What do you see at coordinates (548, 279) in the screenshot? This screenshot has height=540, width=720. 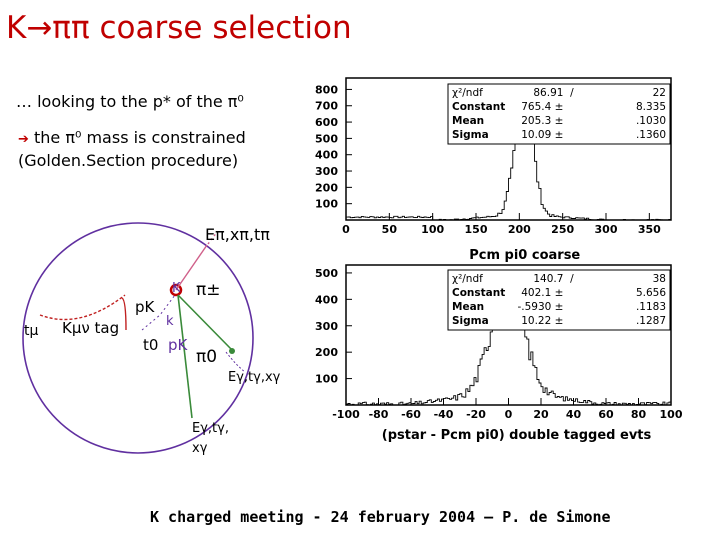 I see `stats-value: 140.7` at bounding box center [548, 279].